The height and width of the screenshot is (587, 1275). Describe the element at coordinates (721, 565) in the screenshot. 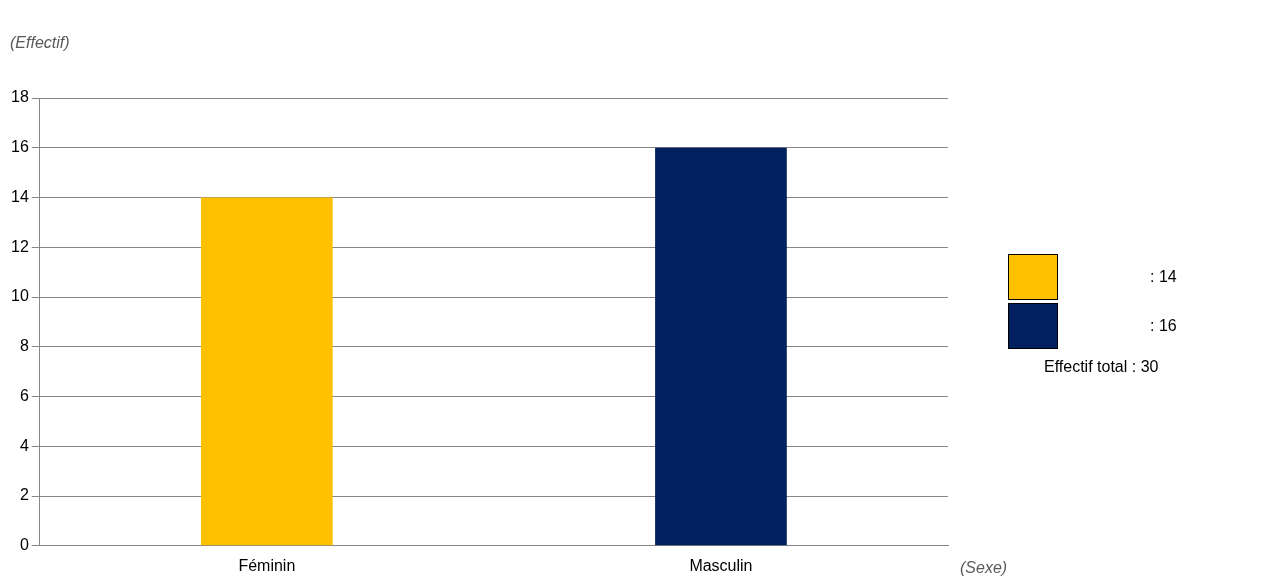

I see `x-tick-label: Masculin` at that location.